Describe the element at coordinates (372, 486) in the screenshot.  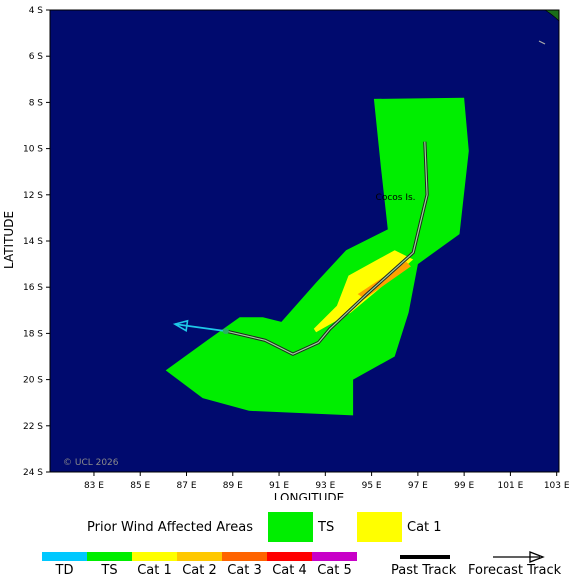
I see `x-tick-label: 95 E` at that location.